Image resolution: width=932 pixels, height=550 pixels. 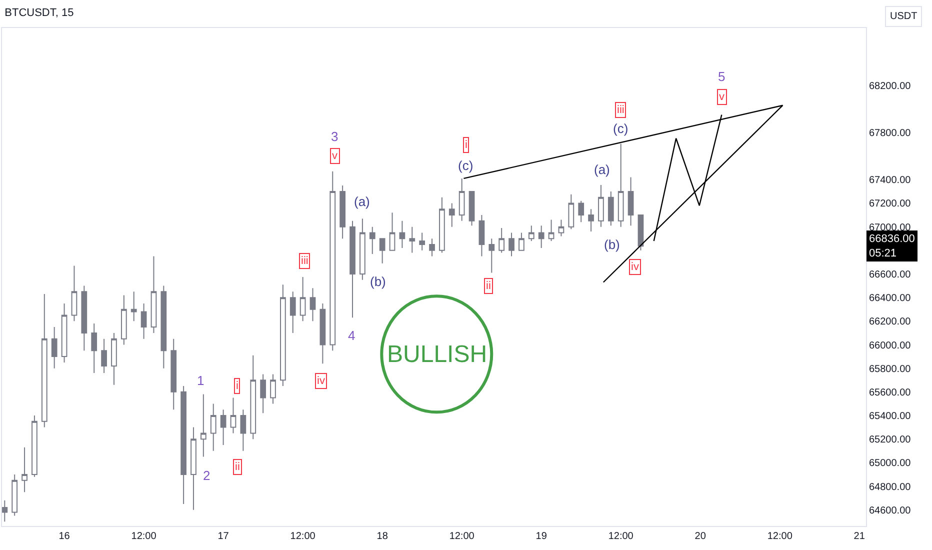 What do you see at coordinates (890, 510) in the screenshot?
I see `y-tick-label: 64600.00` at bounding box center [890, 510].